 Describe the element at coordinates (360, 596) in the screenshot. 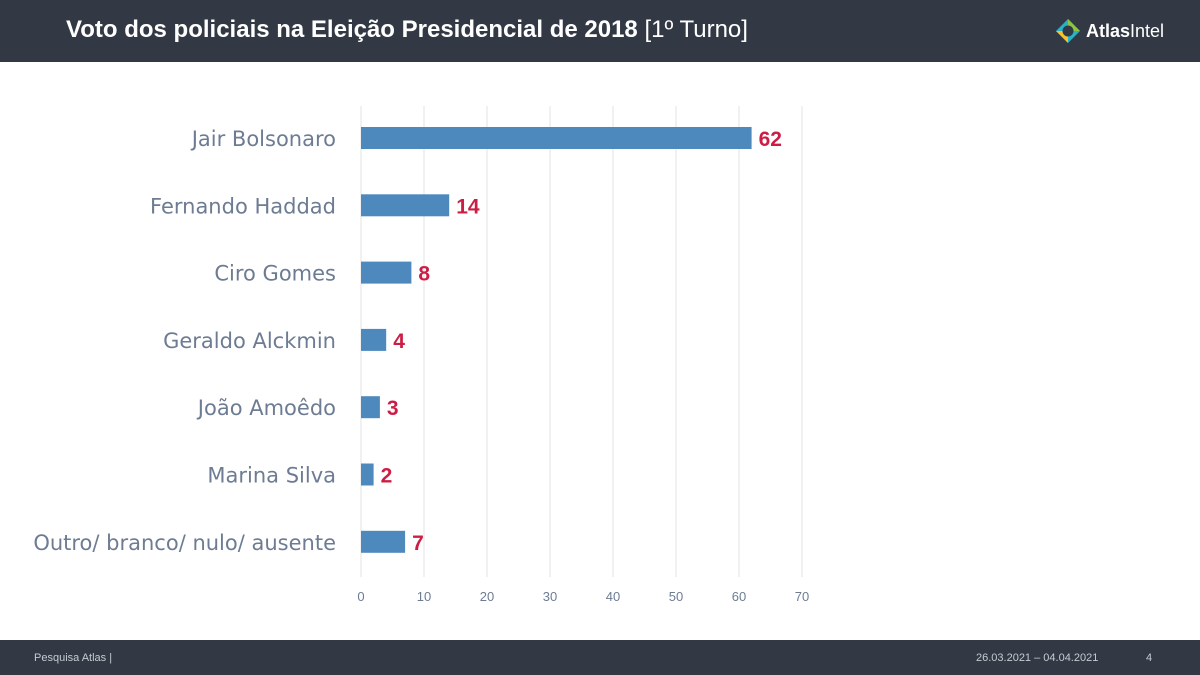

I see `x-tick-label-0: 0` at that location.